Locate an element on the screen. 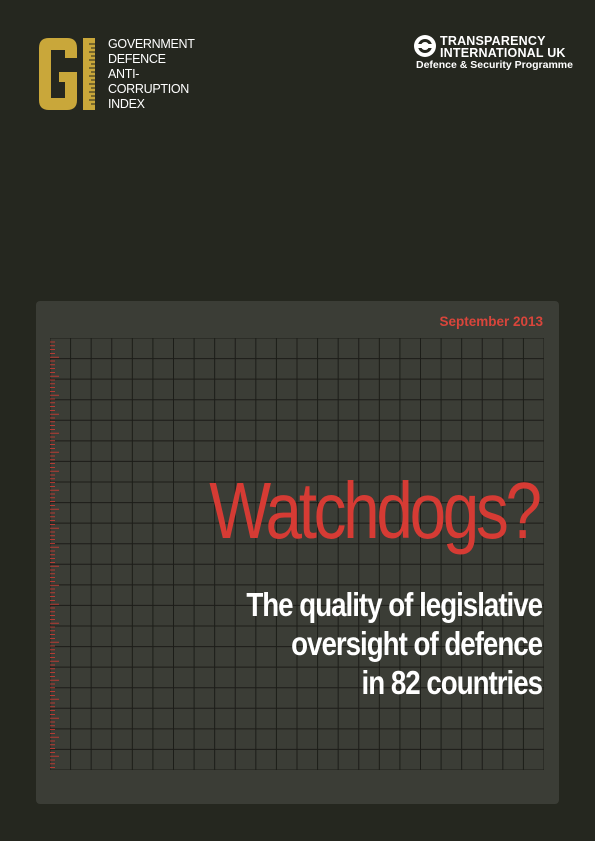  ti-emblem-icon is located at coordinates (425, 46).